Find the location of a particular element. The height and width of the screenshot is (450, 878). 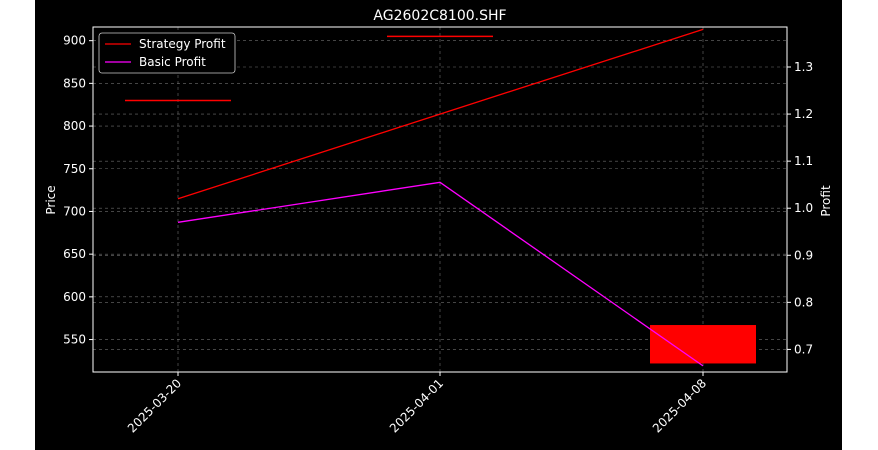

x-tick-label: 2025-03-20 is located at coordinates (154, 405).